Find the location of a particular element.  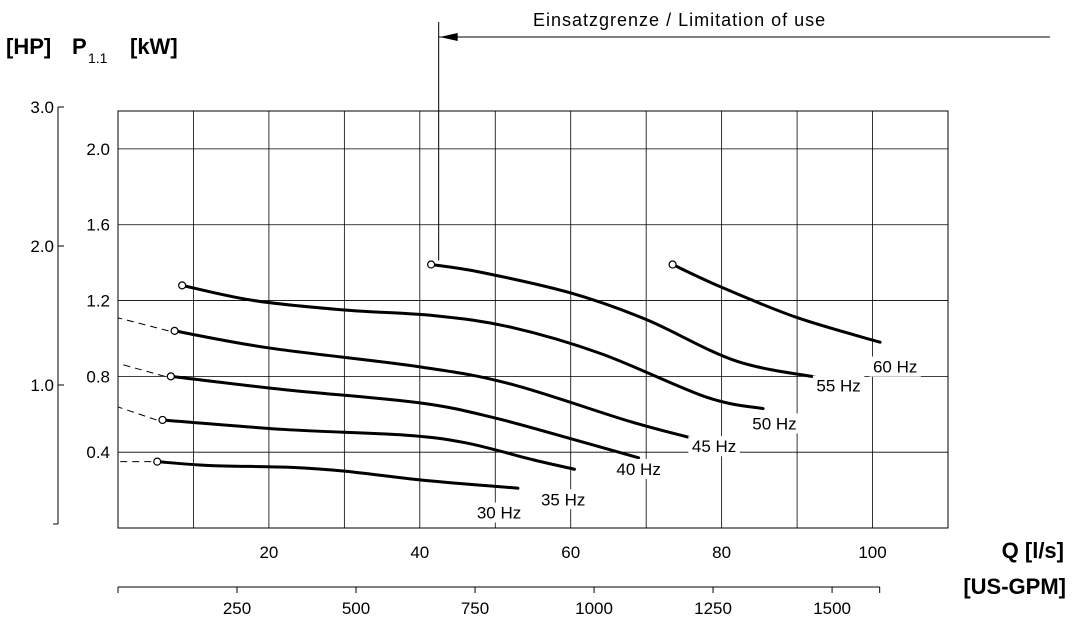

kw-tick-label: 1.6 is located at coordinates (98, 225).